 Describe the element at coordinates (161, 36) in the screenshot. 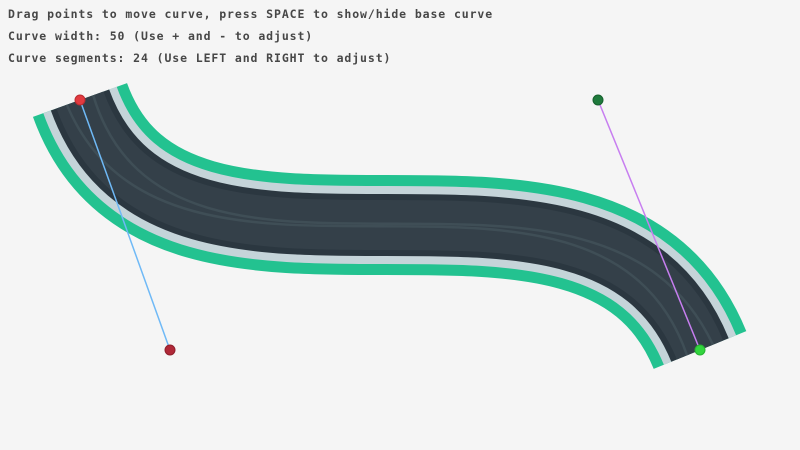

I see `curve-width-text: Curve width: 50 (Use + and - to adjust)` at that location.